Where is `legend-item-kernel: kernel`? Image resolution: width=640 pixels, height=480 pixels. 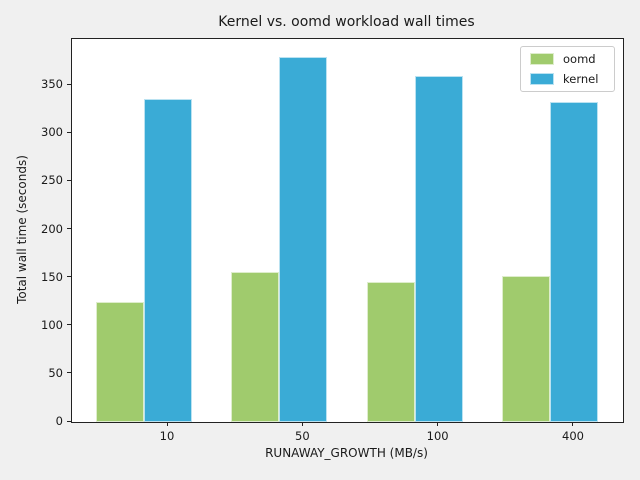 legend-item-kernel: kernel is located at coordinates (567, 78).